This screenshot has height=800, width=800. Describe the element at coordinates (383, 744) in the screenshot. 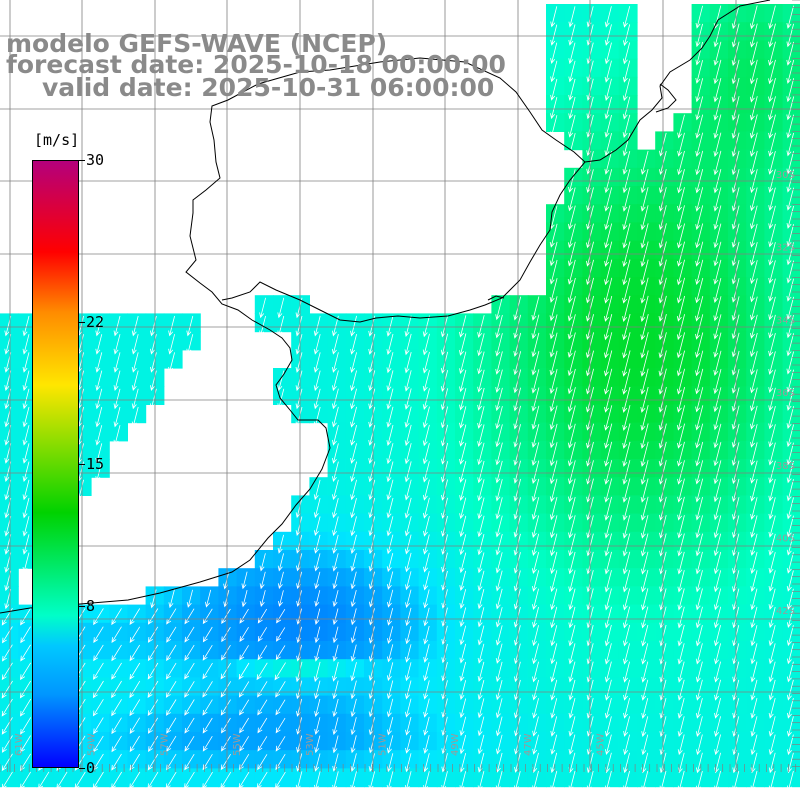

I see `longitude-label: 51W` at that location.